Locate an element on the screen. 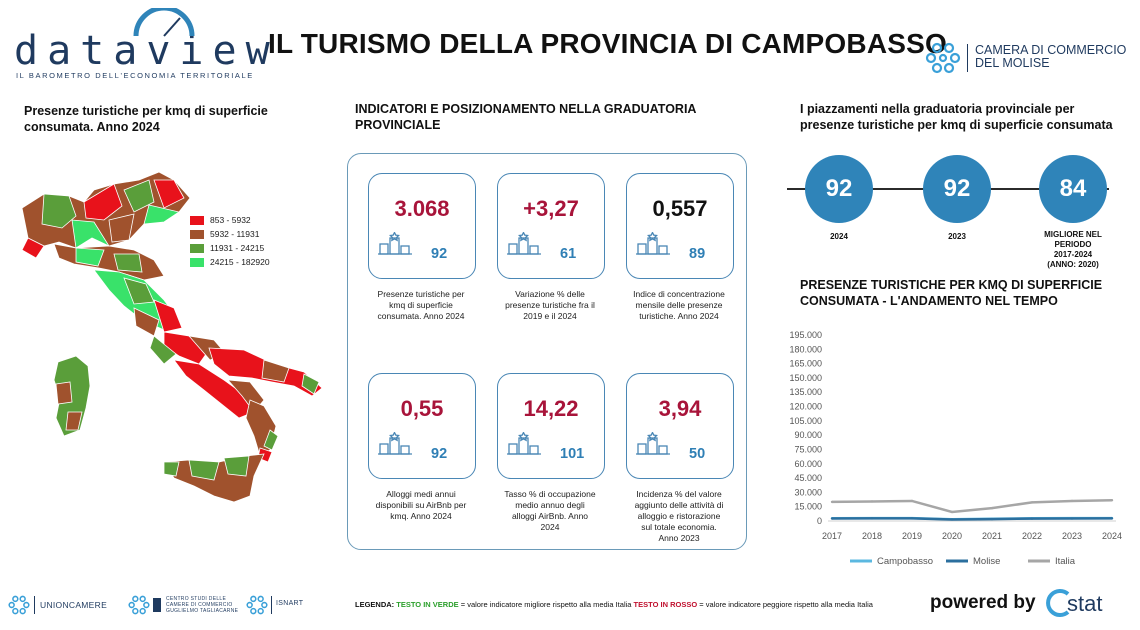 The width and height of the screenshot is (1140, 630). x-tick-label: 2019 is located at coordinates (912, 536).